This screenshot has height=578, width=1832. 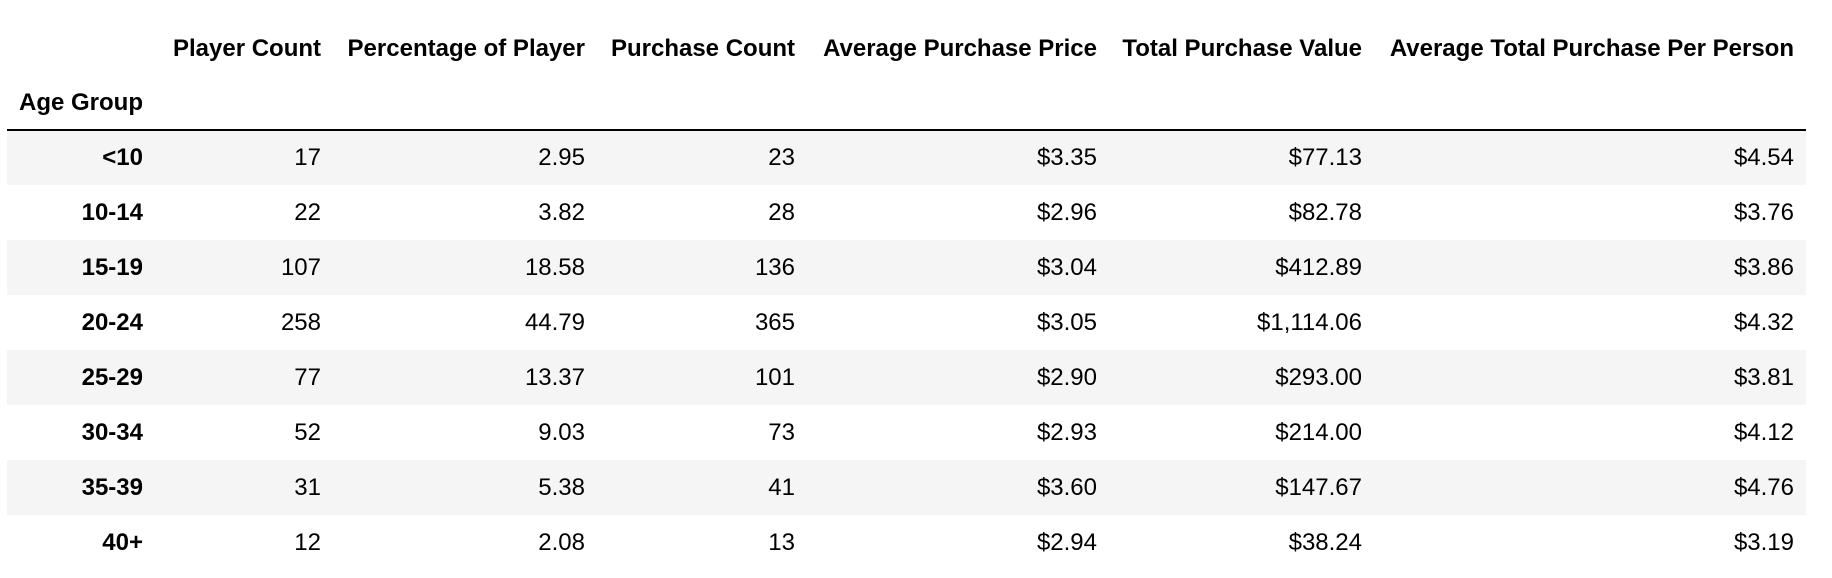 What do you see at coordinates (81, 49) in the screenshot?
I see `index-corner-cell` at bounding box center [81, 49].